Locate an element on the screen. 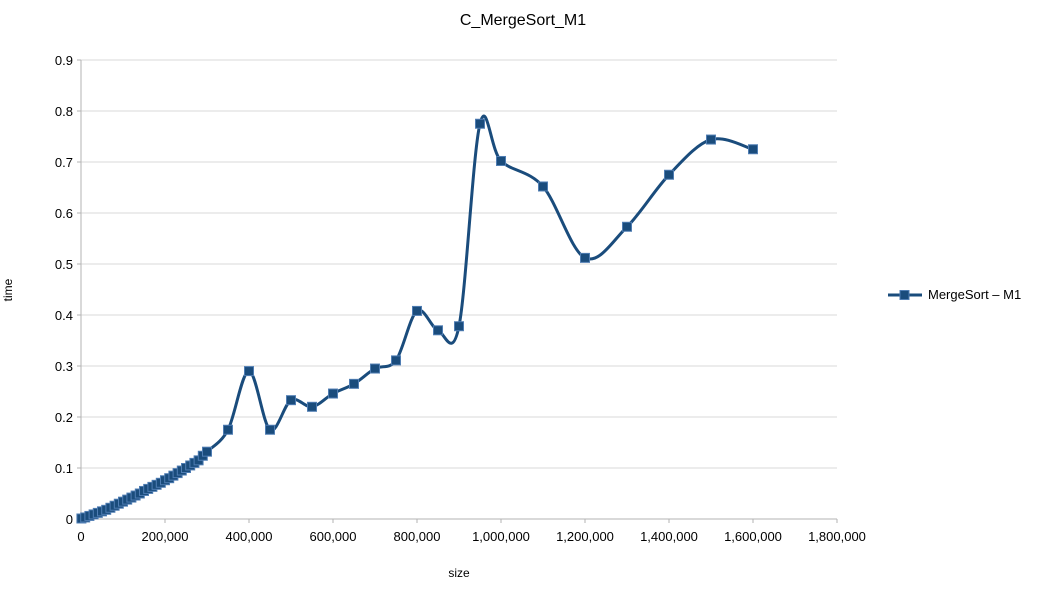 The width and height of the screenshot is (1046, 591). y-tick-label: 0.4 is located at coordinates (64, 315).